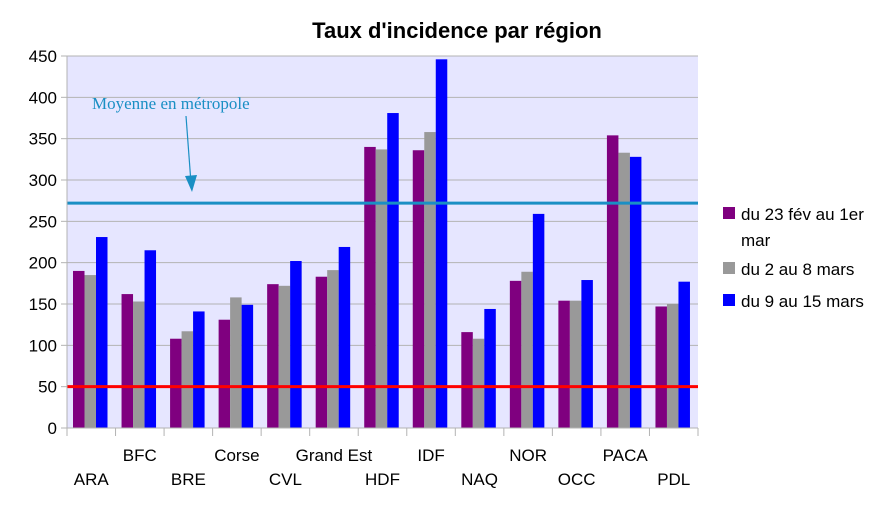  What do you see at coordinates (43, 180) in the screenshot?
I see `y-tick-label: 300` at bounding box center [43, 180].